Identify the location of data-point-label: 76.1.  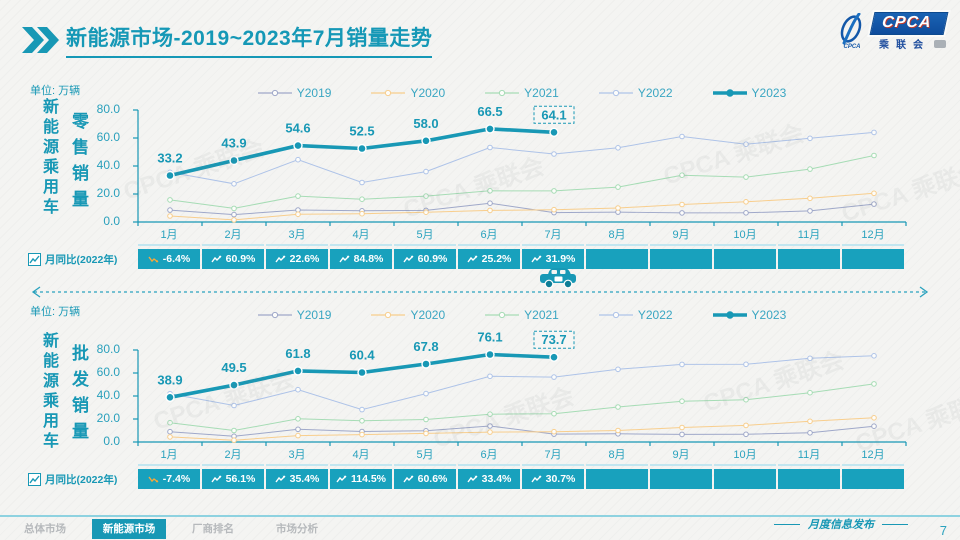
(489, 336).